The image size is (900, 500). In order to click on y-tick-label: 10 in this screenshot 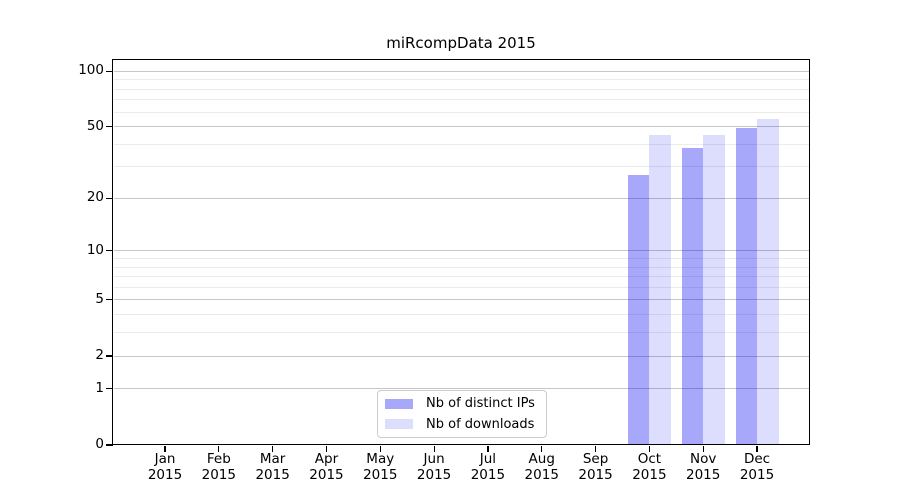, I will do `click(95, 249)`.